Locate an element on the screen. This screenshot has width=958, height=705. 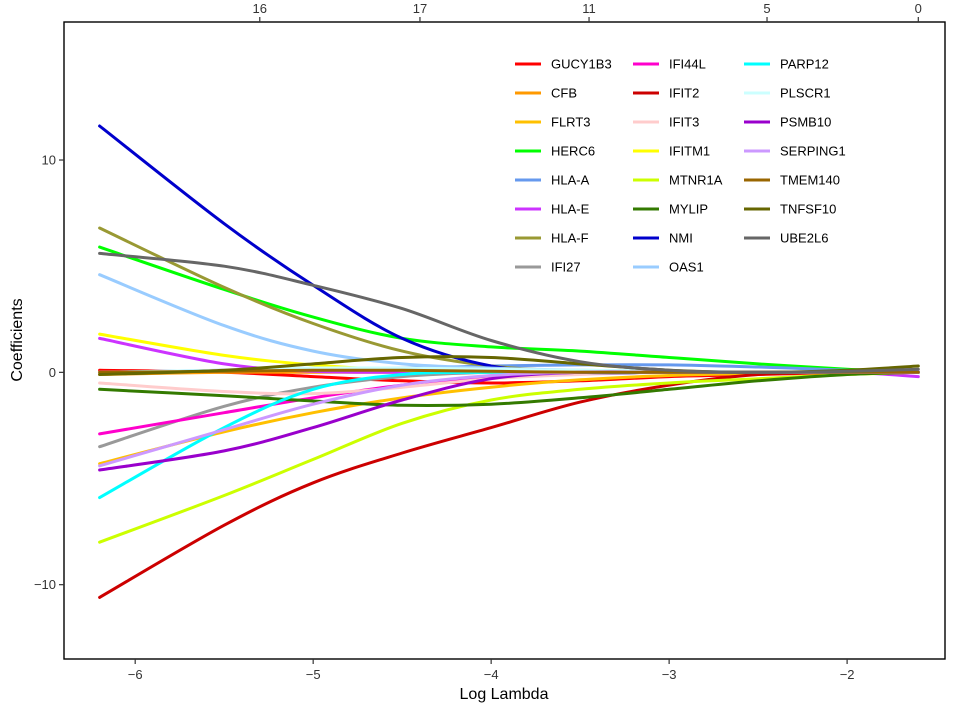
legend-label-ifi27: IFI27 is located at coordinates (566, 267).